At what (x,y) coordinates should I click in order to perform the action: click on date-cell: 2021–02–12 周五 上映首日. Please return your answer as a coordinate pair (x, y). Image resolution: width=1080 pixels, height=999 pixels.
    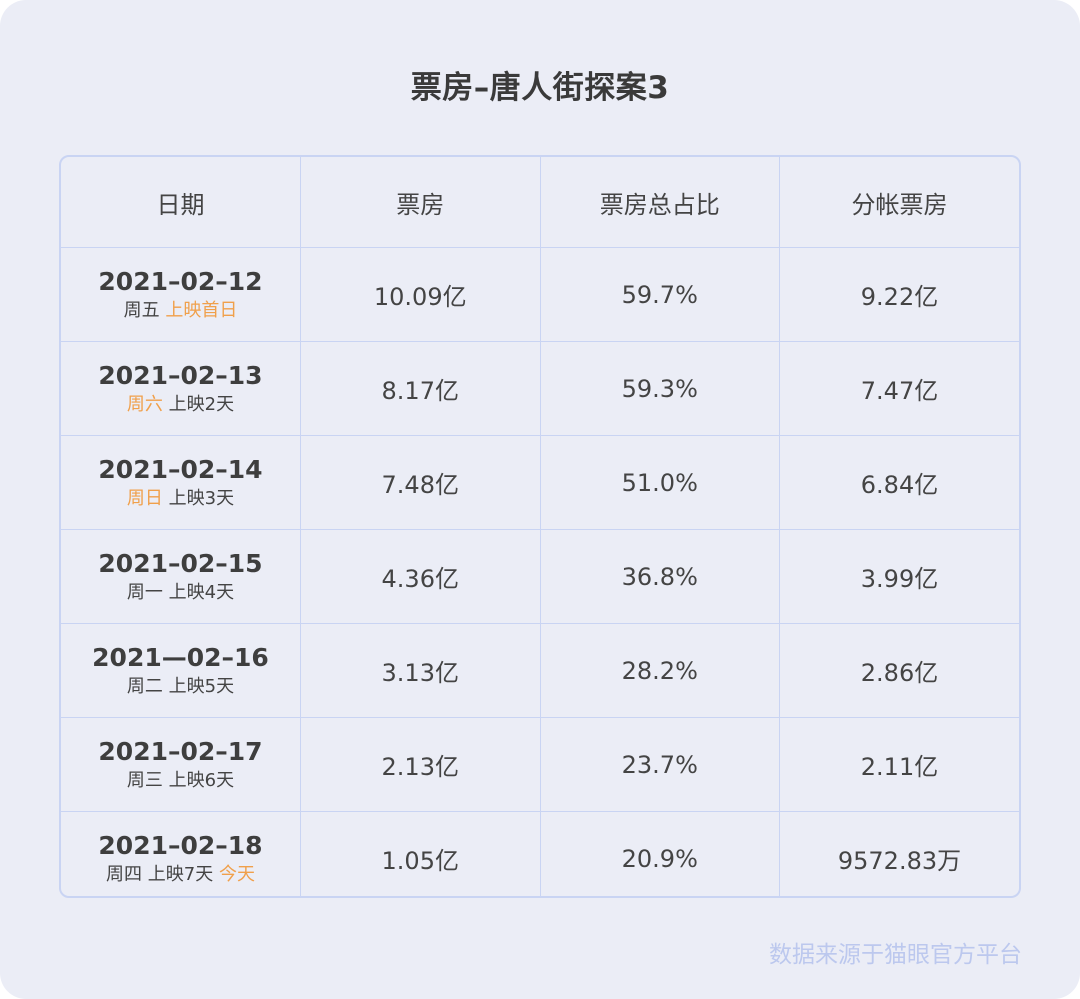
    Looking at the image, I should click on (181, 294).